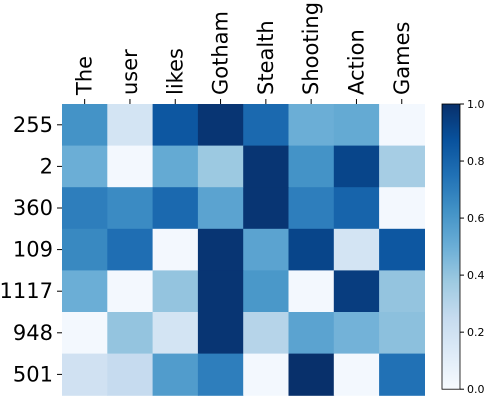  Describe the element at coordinates (402, 58) in the screenshot. I see `x-tick-label: Games` at that location.